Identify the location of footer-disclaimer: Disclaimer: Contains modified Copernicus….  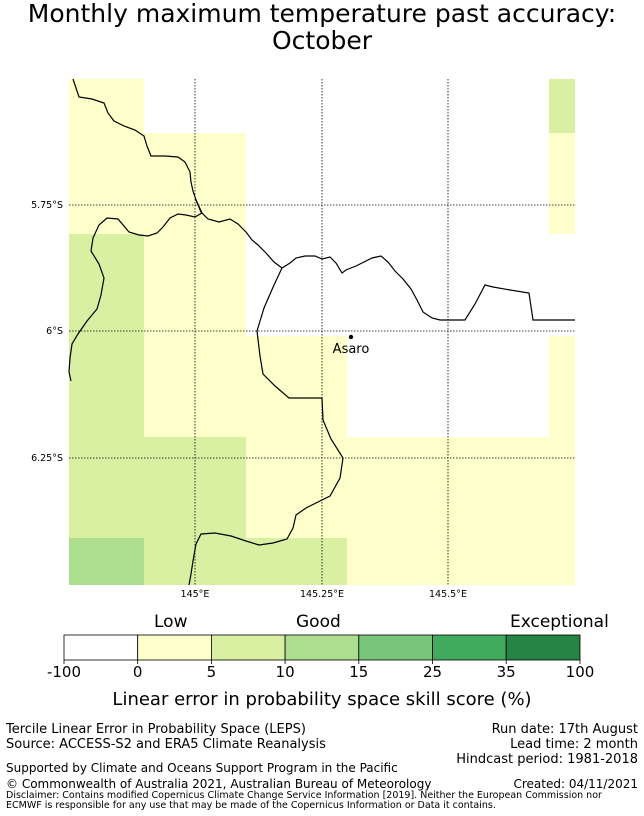
(304, 800).